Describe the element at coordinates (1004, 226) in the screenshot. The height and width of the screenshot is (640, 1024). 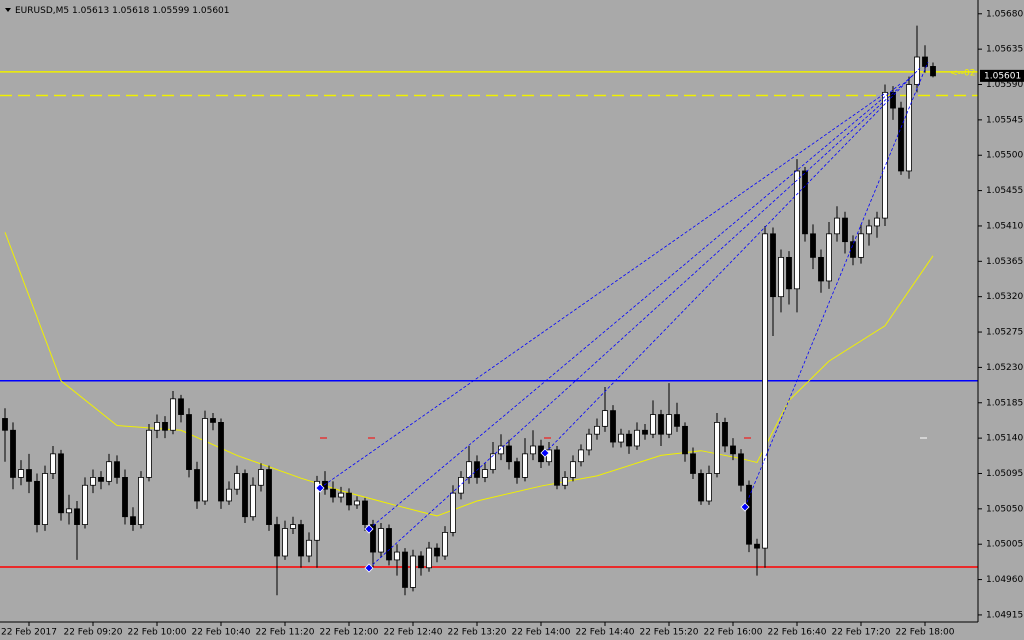
I see `y-tick-label: 1.05410` at that location.